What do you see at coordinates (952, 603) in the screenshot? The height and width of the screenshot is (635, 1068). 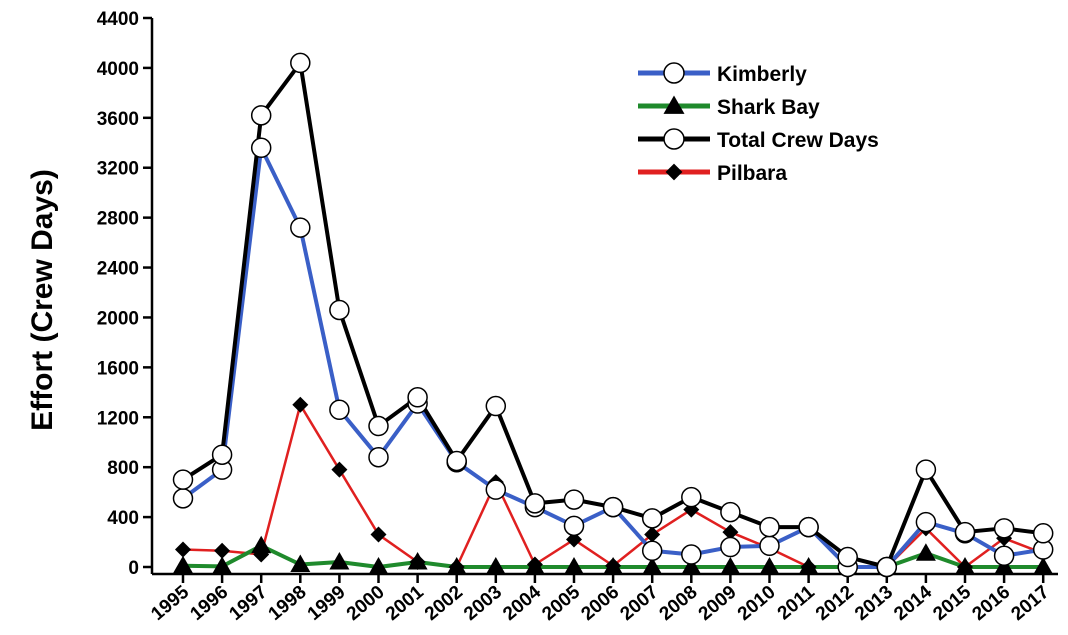 I see `x-tick-label: 2015` at bounding box center [952, 603].